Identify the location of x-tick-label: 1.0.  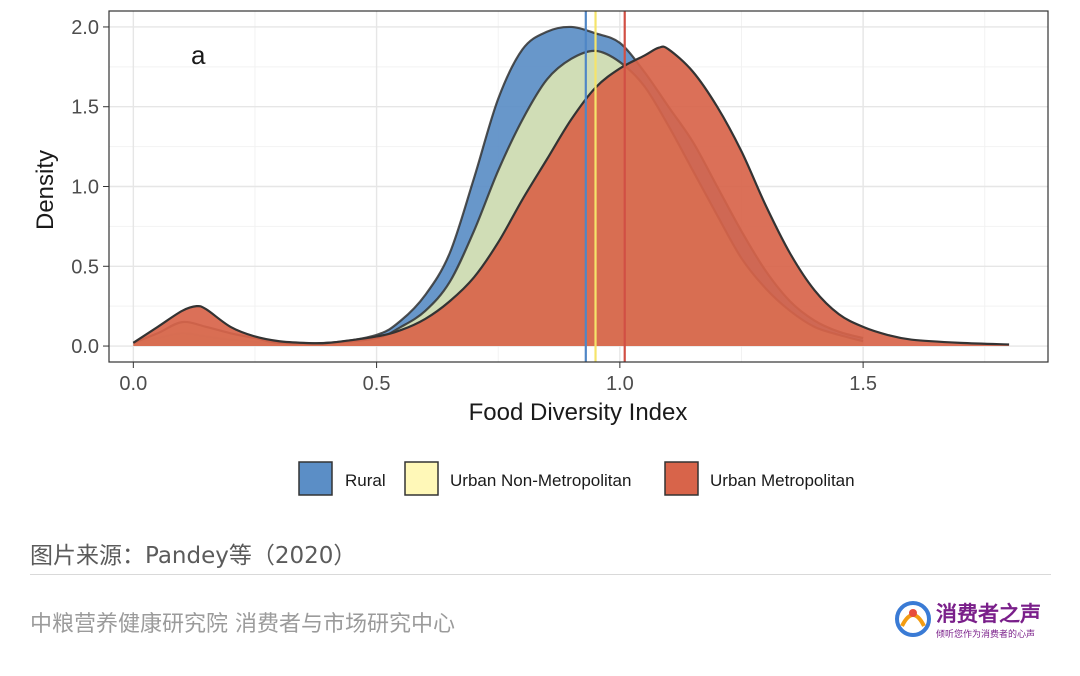
(620, 384).